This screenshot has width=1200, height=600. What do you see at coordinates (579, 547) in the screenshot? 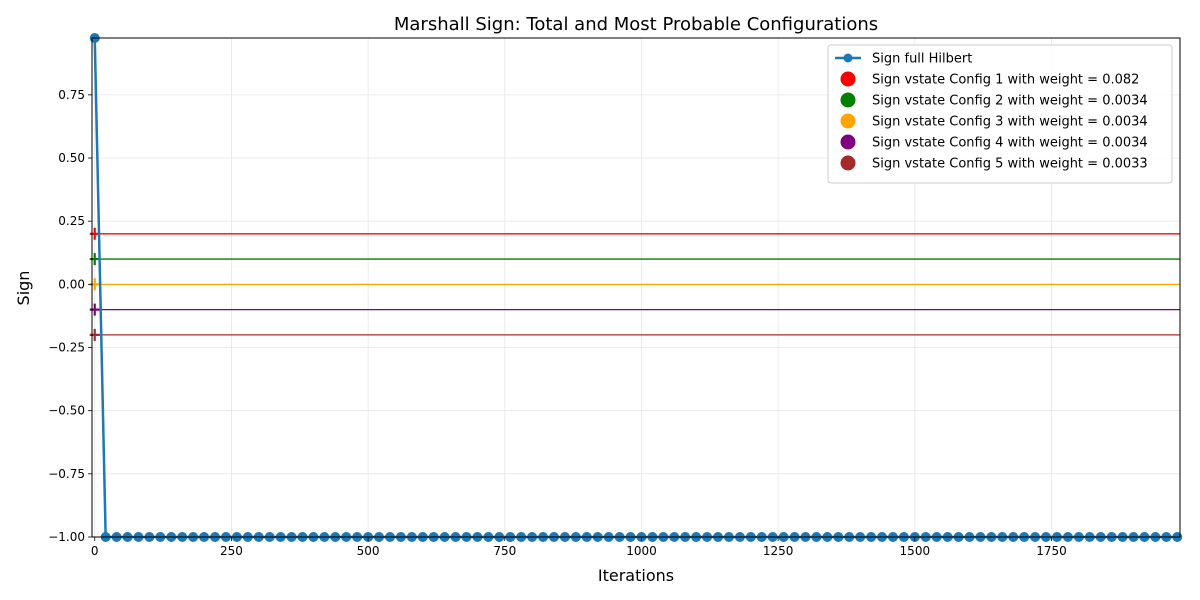
I see `x-axis-ticks: 0 250 500 750 1000 1250 1500 1750` at bounding box center [579, 547].